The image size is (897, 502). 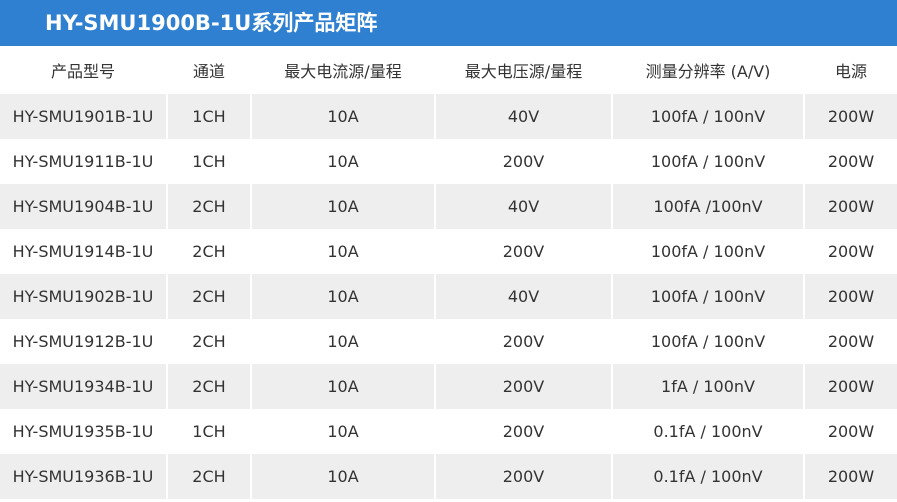 I want to click on table-row: HY-SMU1934B-1U 2CH 10A 200V 1fA / 100nV 200W, so click(x=448, y=386).